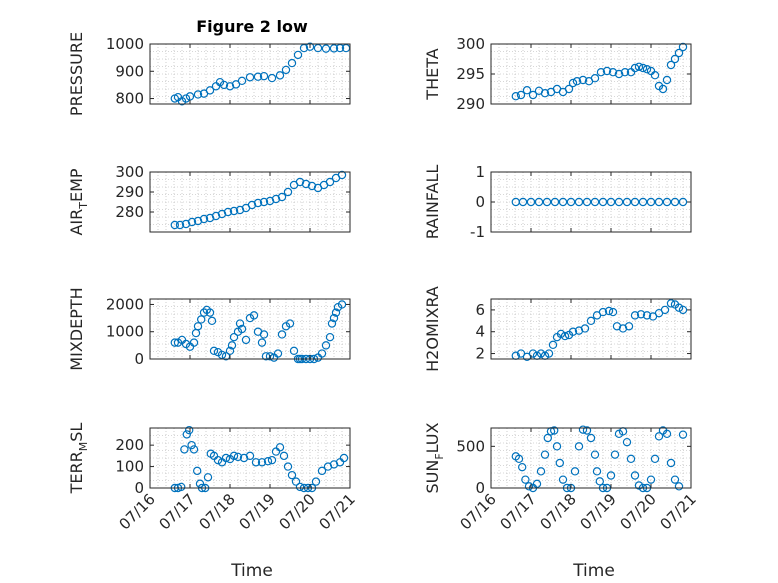 The image size is (778, 583). I want to click on y-tick-label: 280, so click(129, 212).